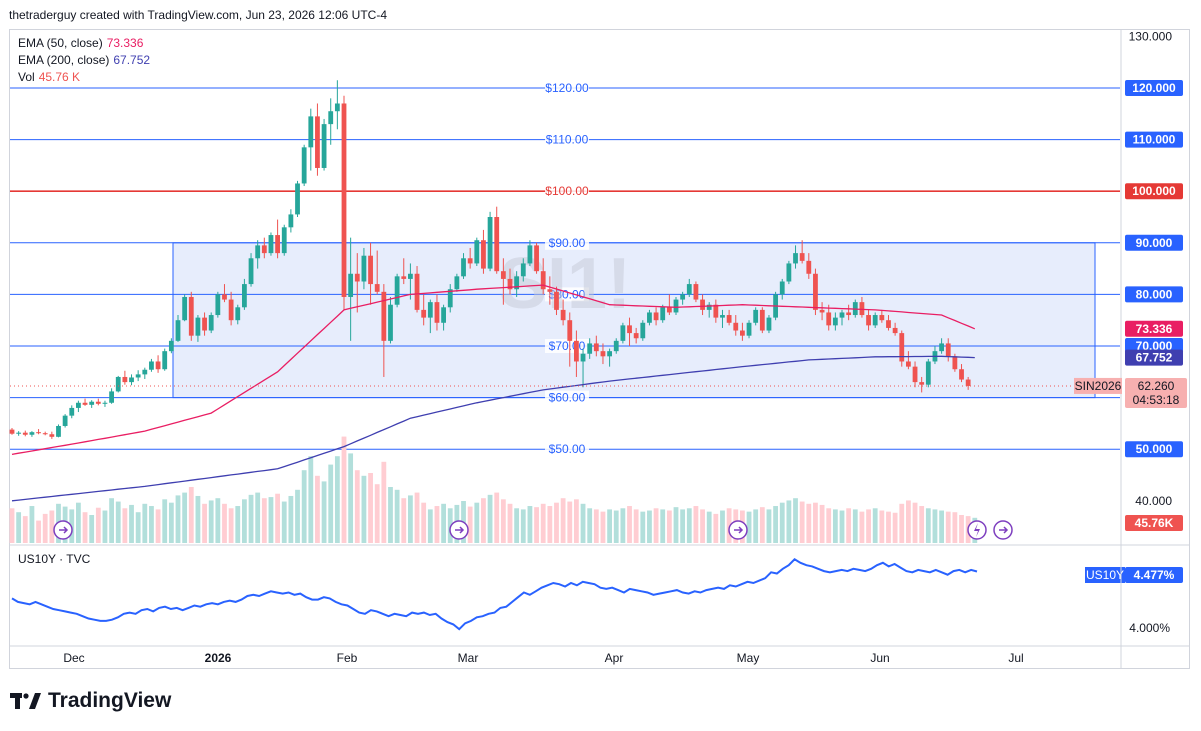  I want to click on legend-volume: Vol 45.76 K, so click(49, 77).